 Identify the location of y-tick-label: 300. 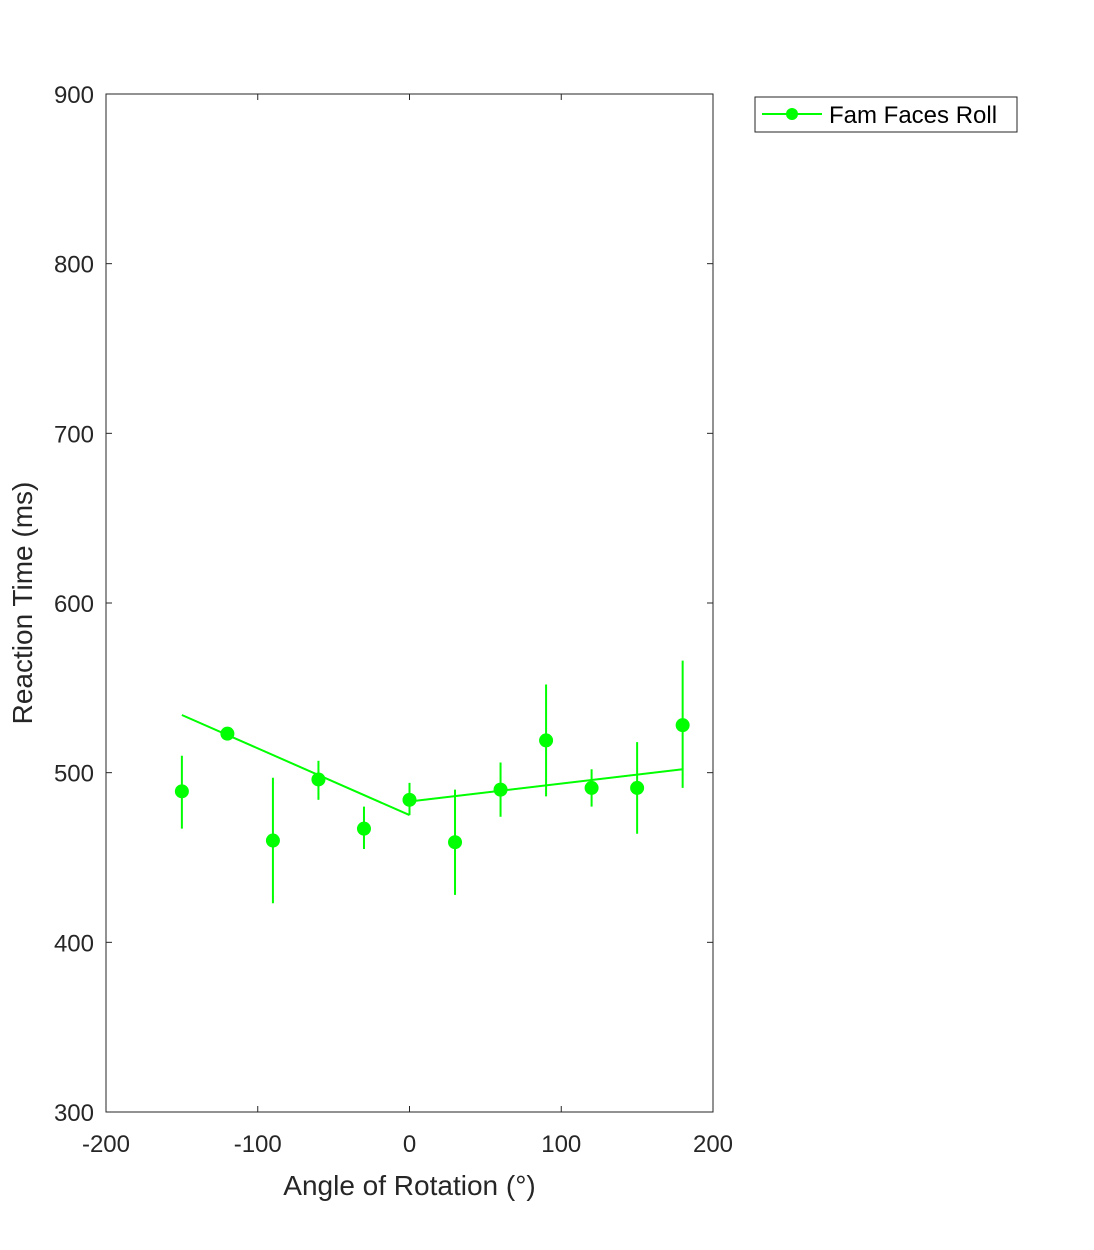
(74, 1113).